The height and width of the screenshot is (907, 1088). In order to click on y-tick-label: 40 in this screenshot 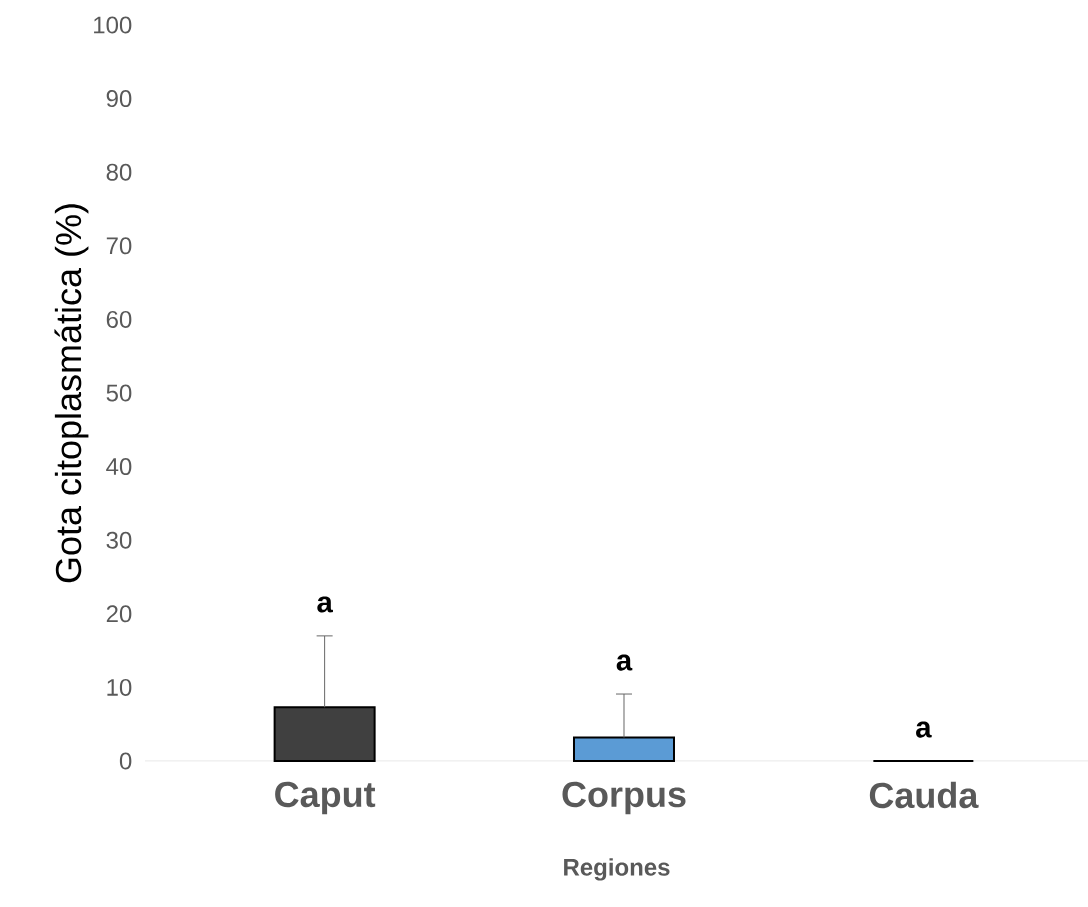, I will do `click(119, 467)`.